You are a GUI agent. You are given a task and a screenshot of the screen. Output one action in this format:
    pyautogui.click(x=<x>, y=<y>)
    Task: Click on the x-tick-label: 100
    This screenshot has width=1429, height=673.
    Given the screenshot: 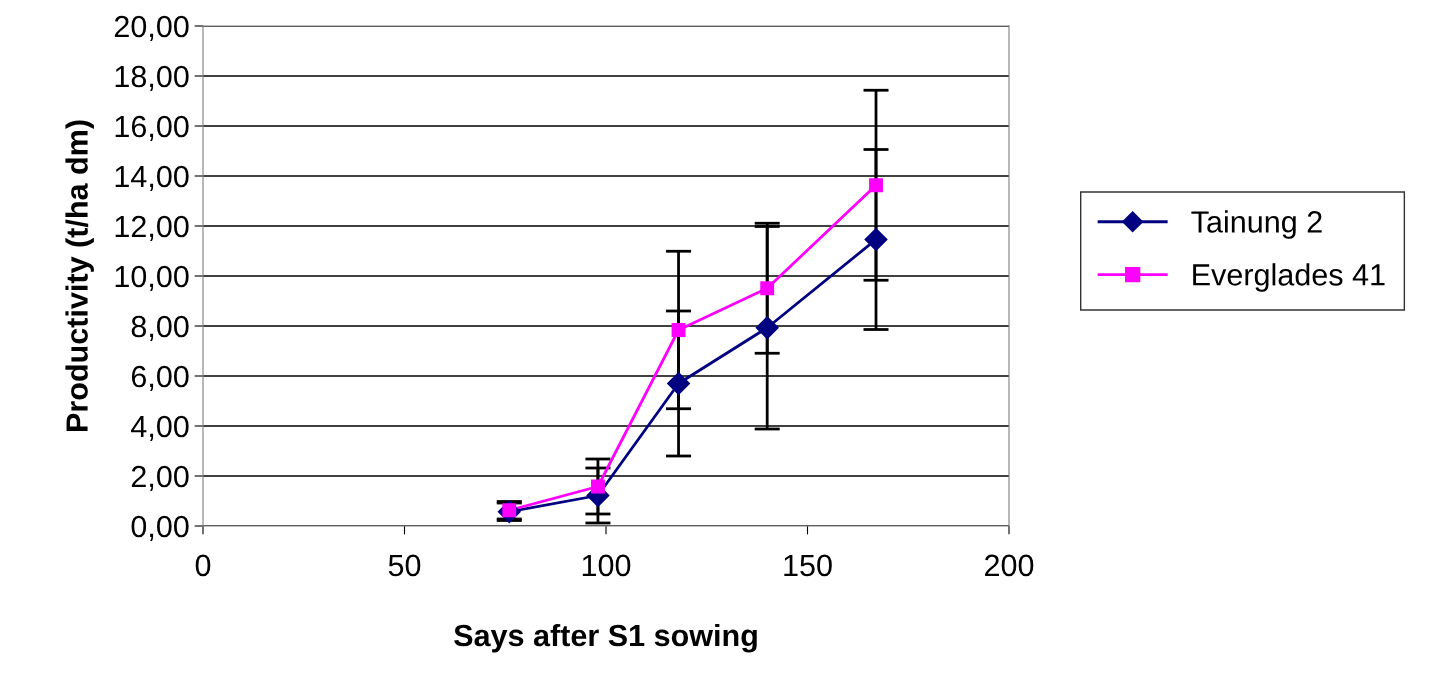 What is the action you would take?
    pyautogui.click(x=606, y=565)
    